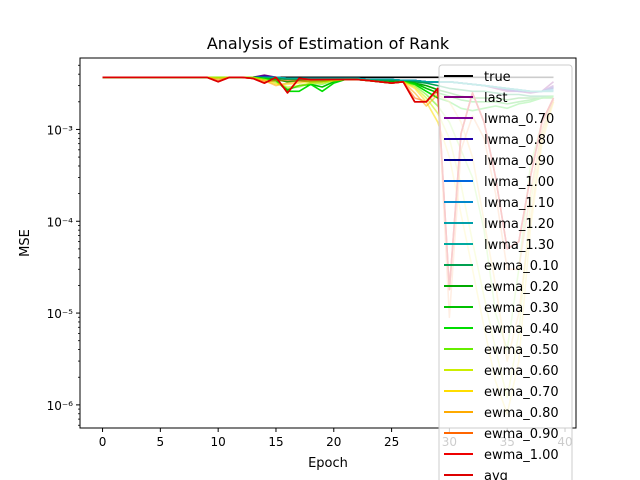 Image resolution: width=640 pixels, height=480 pixels. Describe the element at coordinates (519, 224) in the screenshot. I see `legend-label: lwma_1.20` at that location.